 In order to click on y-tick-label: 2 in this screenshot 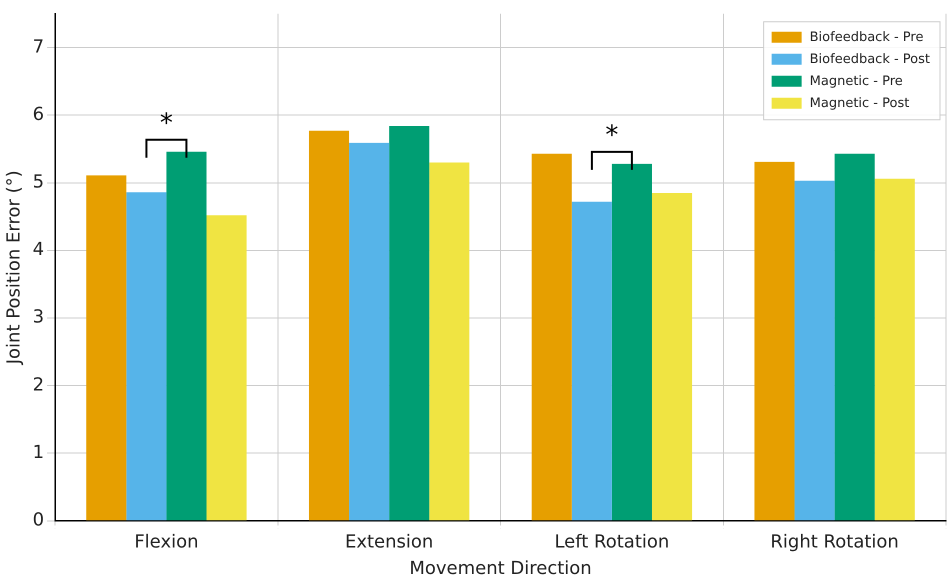, I will do `click(38, 385)`.